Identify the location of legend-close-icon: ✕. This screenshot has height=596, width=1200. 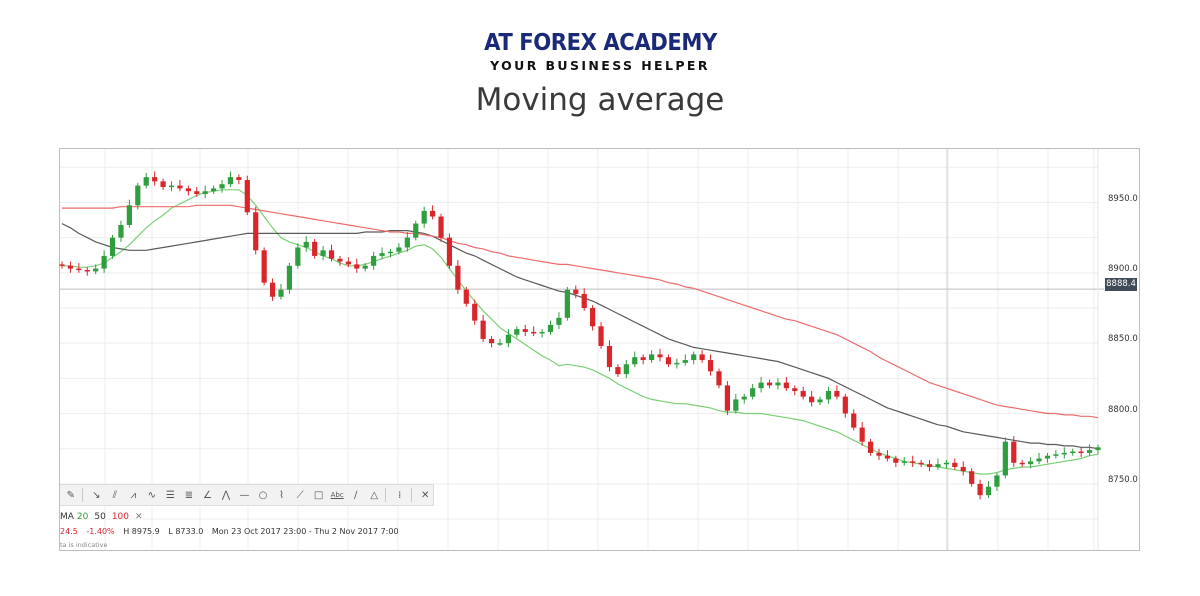
(139, 517).